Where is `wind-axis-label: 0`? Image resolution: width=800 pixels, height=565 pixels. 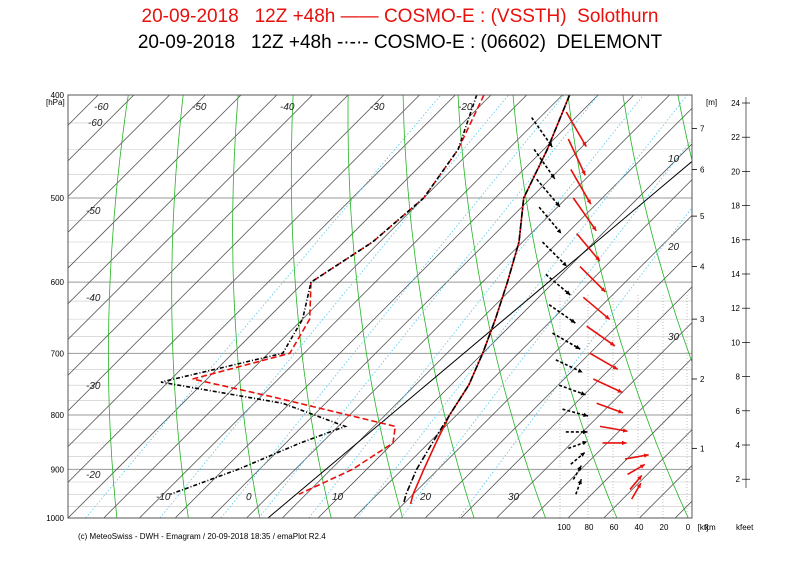
wind-axis-label: 0 is located at coordinates (688, 527).